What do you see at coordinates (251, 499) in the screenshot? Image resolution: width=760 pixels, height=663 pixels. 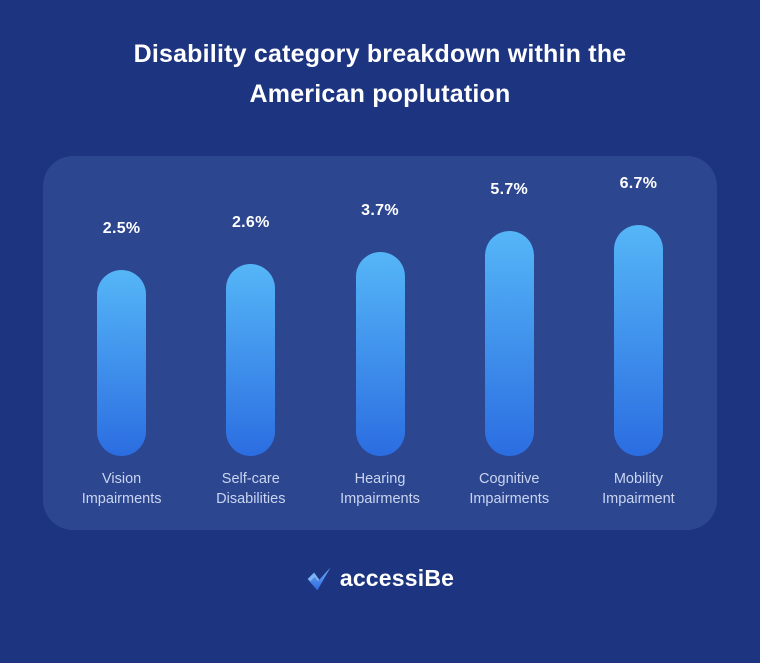 I see `category-label-line2: Disabilities` at bounding box center [251, 499].